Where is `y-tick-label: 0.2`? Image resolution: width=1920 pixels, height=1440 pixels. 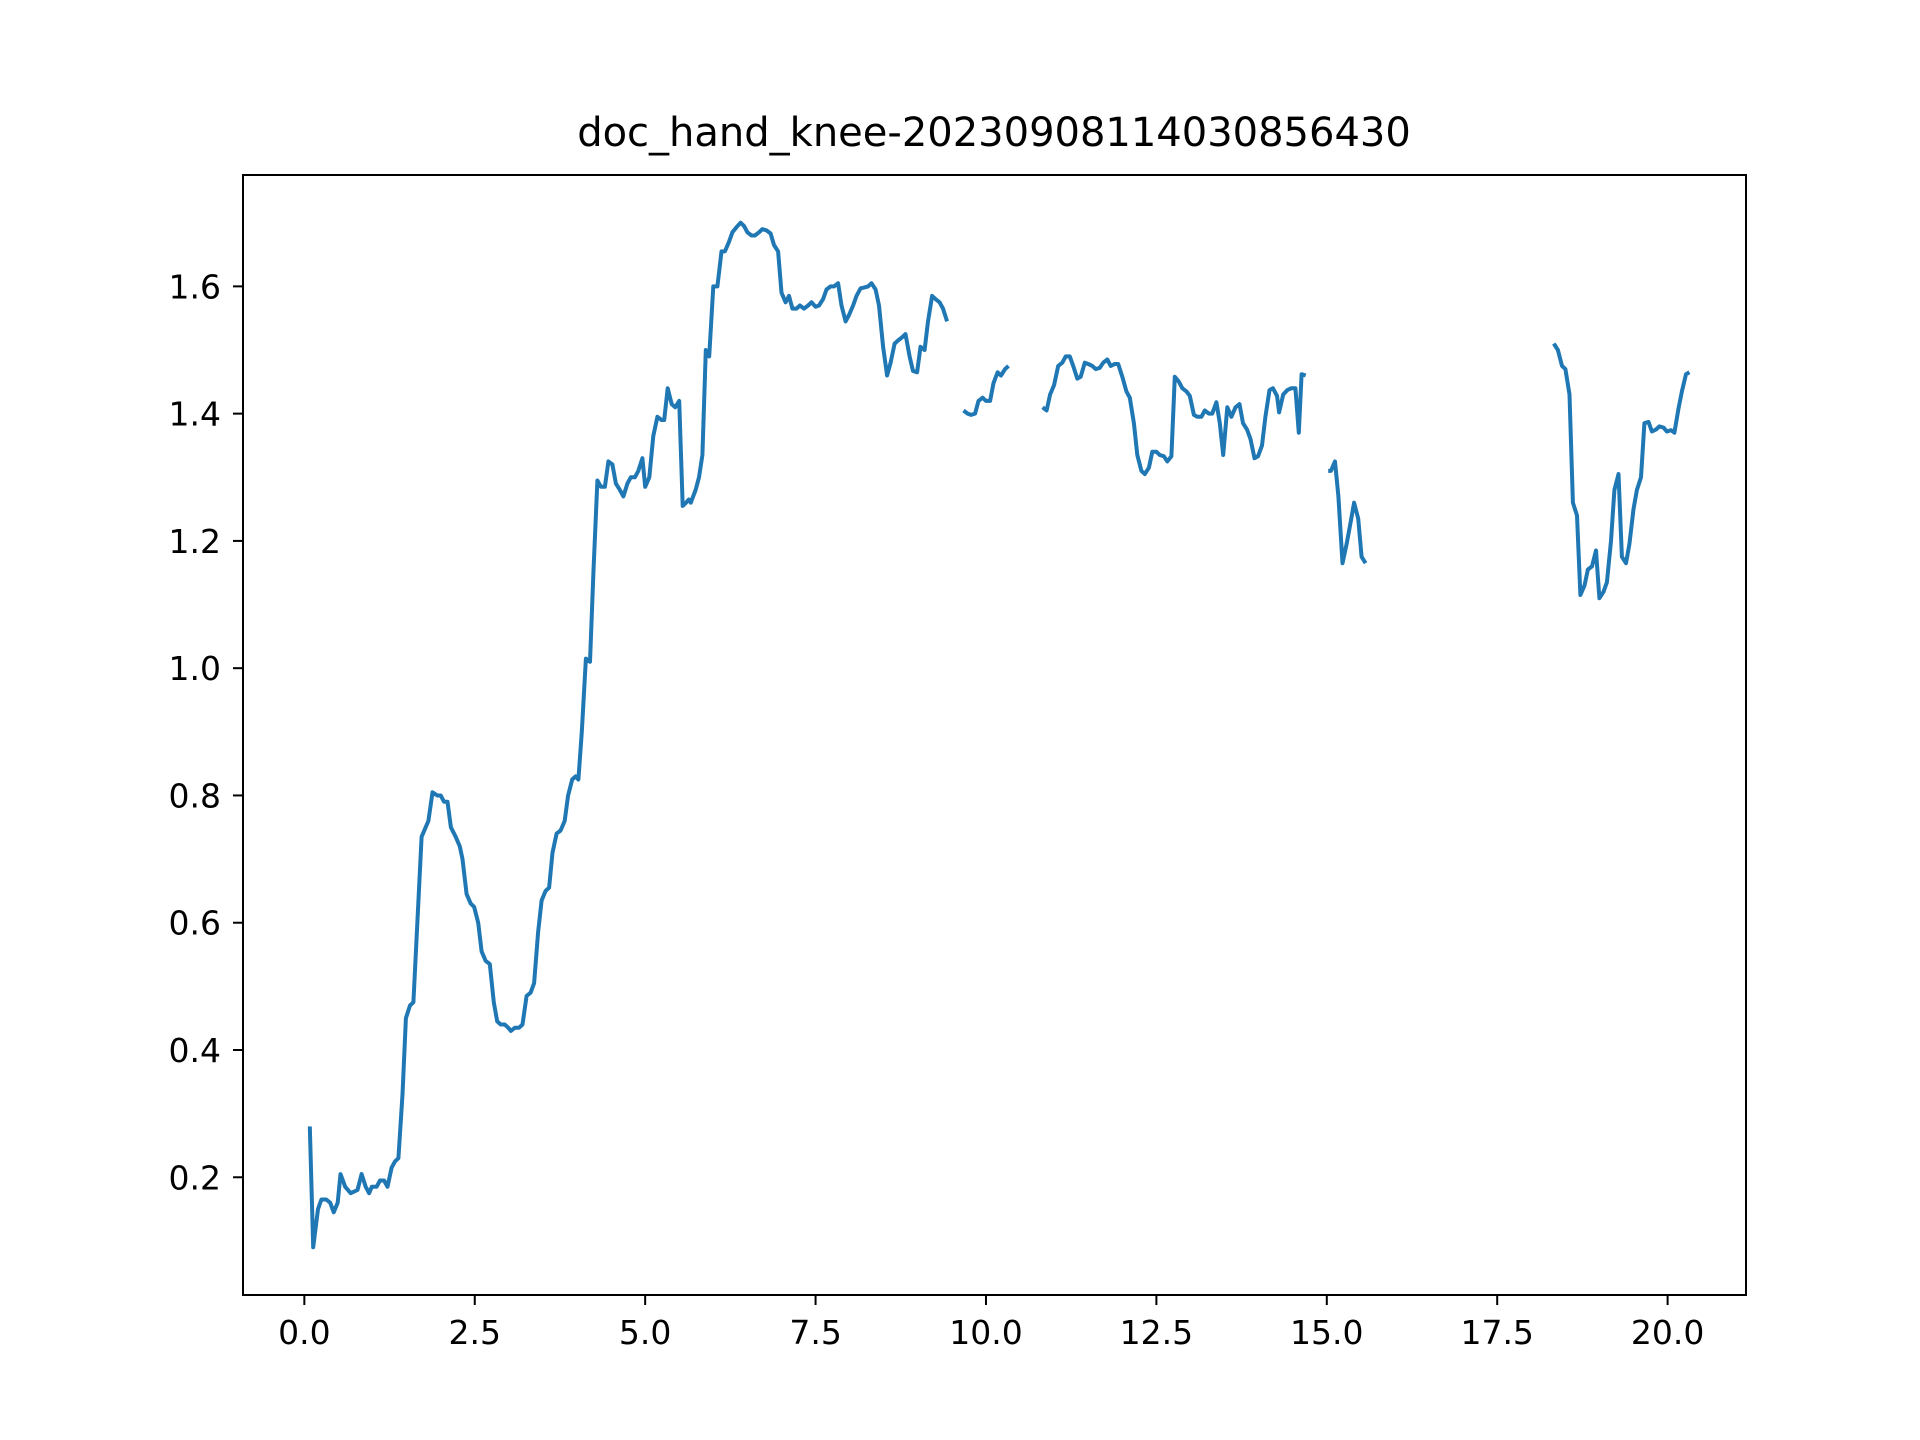
y-tick-label: 0.2 is located at coordinates (195, 1177).